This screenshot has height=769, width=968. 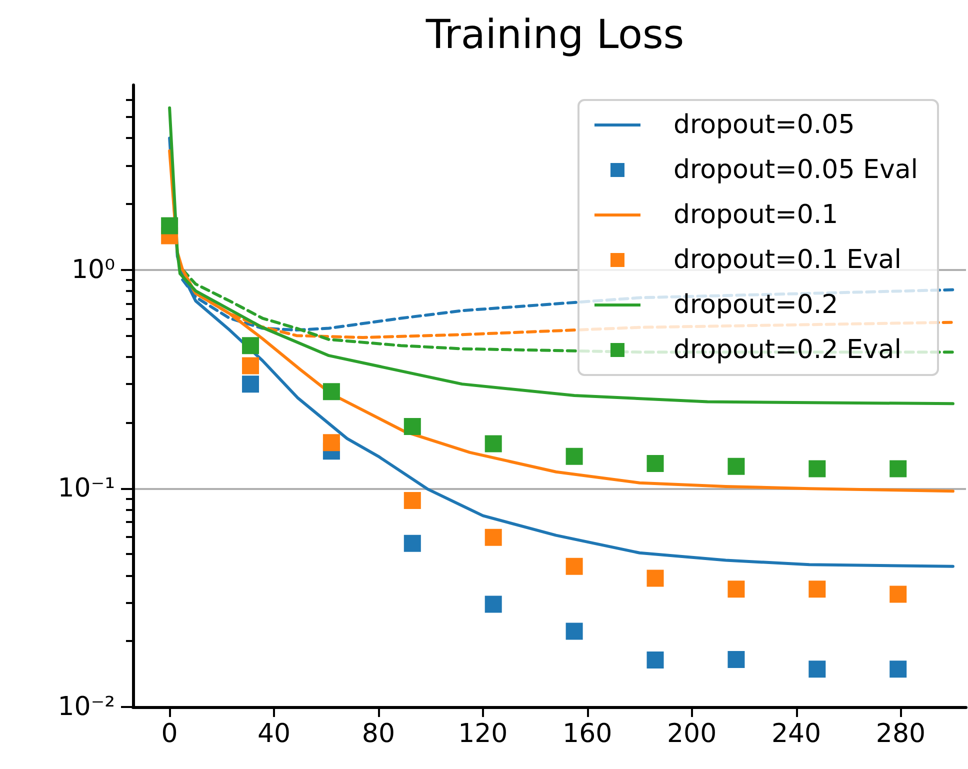 I want to click on y-tick-label: 10⁻¹, so click(x=86, y=488).